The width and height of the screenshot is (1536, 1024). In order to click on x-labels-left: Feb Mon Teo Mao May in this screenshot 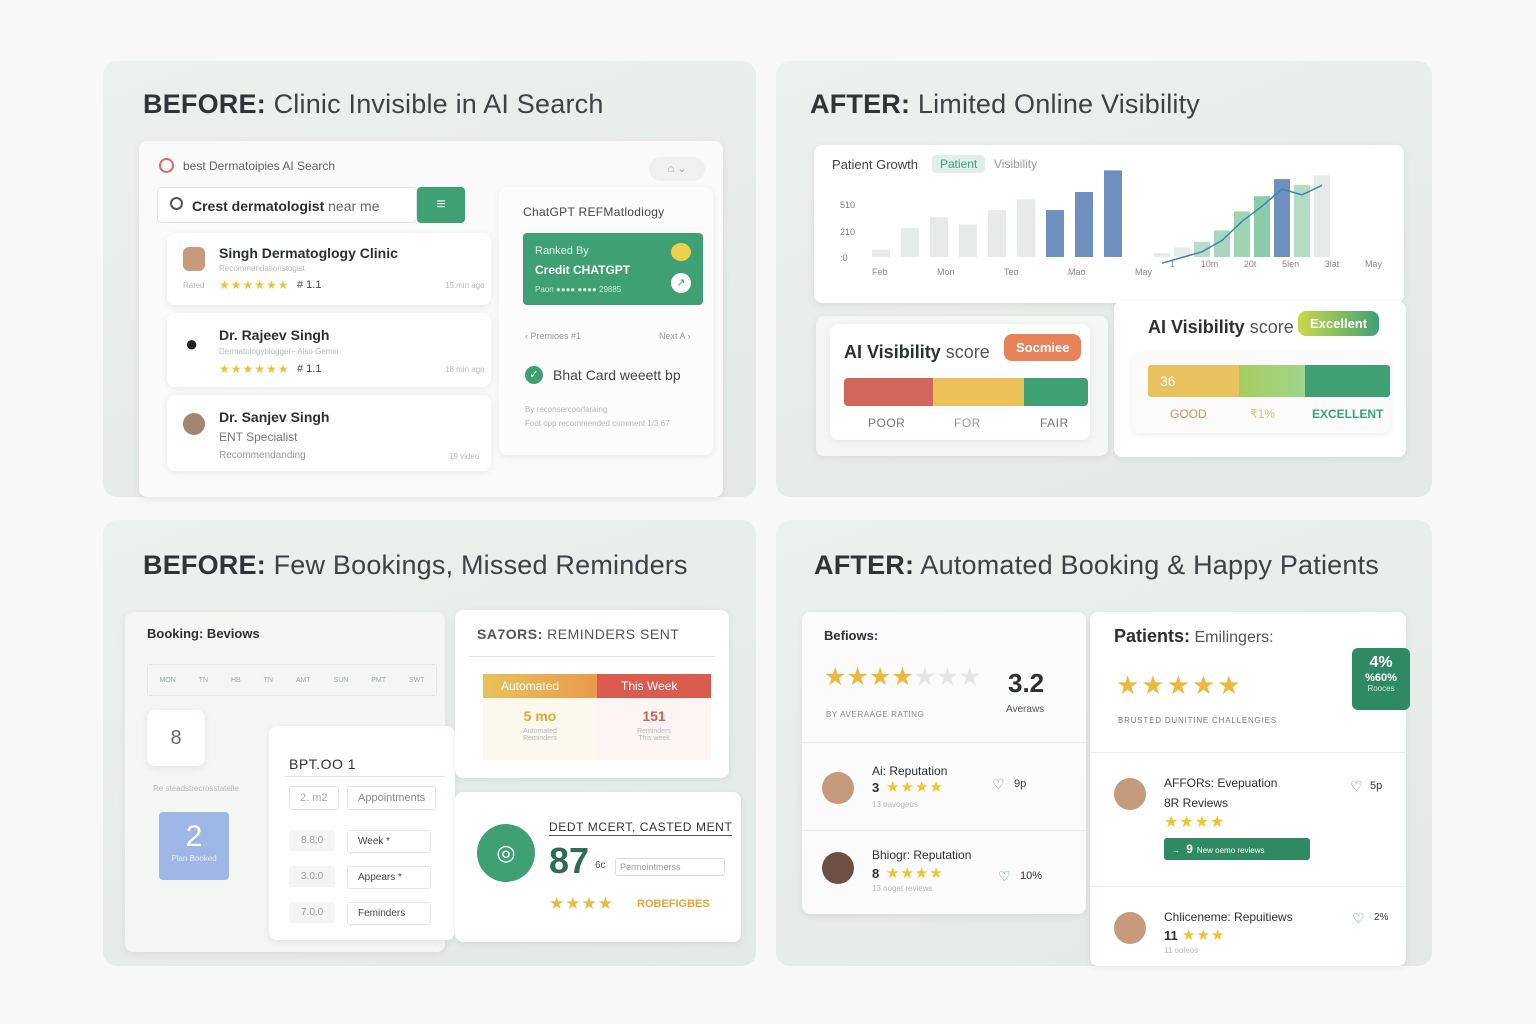, I will do `click(1012, 272)`.